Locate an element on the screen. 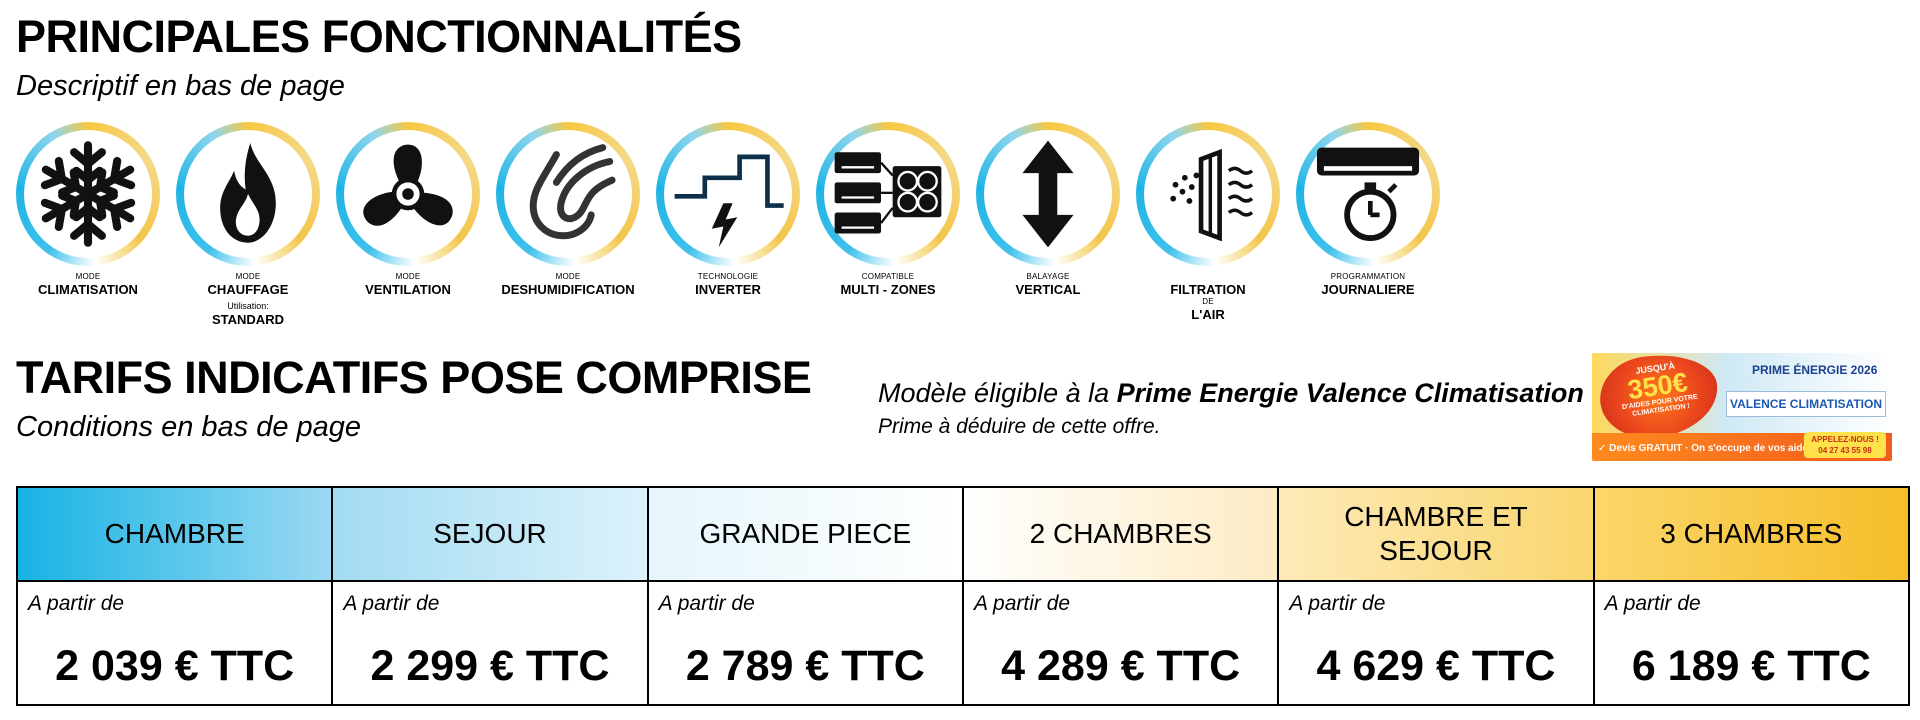  price-value: 2 299 € TTC is located at coordinates (490, 666).